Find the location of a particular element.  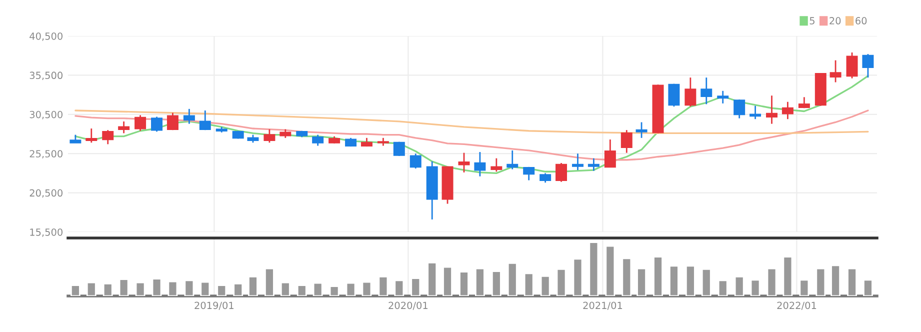

x-tick-label: 2019/01 is located at coordinates (214, 306).